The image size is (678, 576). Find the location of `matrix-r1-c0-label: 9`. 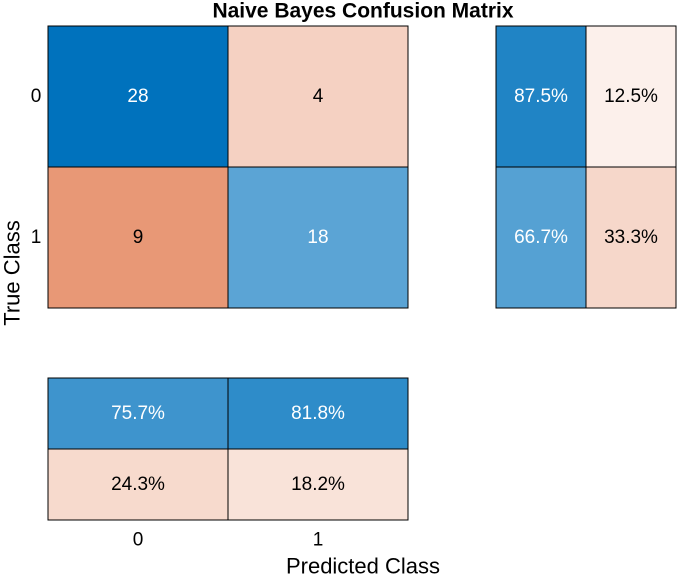

matrix-r1-c0-label: 9 is located at coordinates (138, 237).